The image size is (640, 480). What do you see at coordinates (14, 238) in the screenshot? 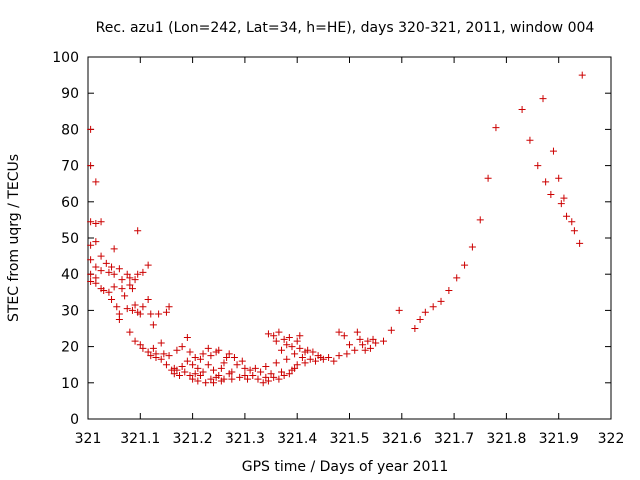
I see `y-axis-label: STEC from uqrg / TECUs` at bounding box center [14, 238].